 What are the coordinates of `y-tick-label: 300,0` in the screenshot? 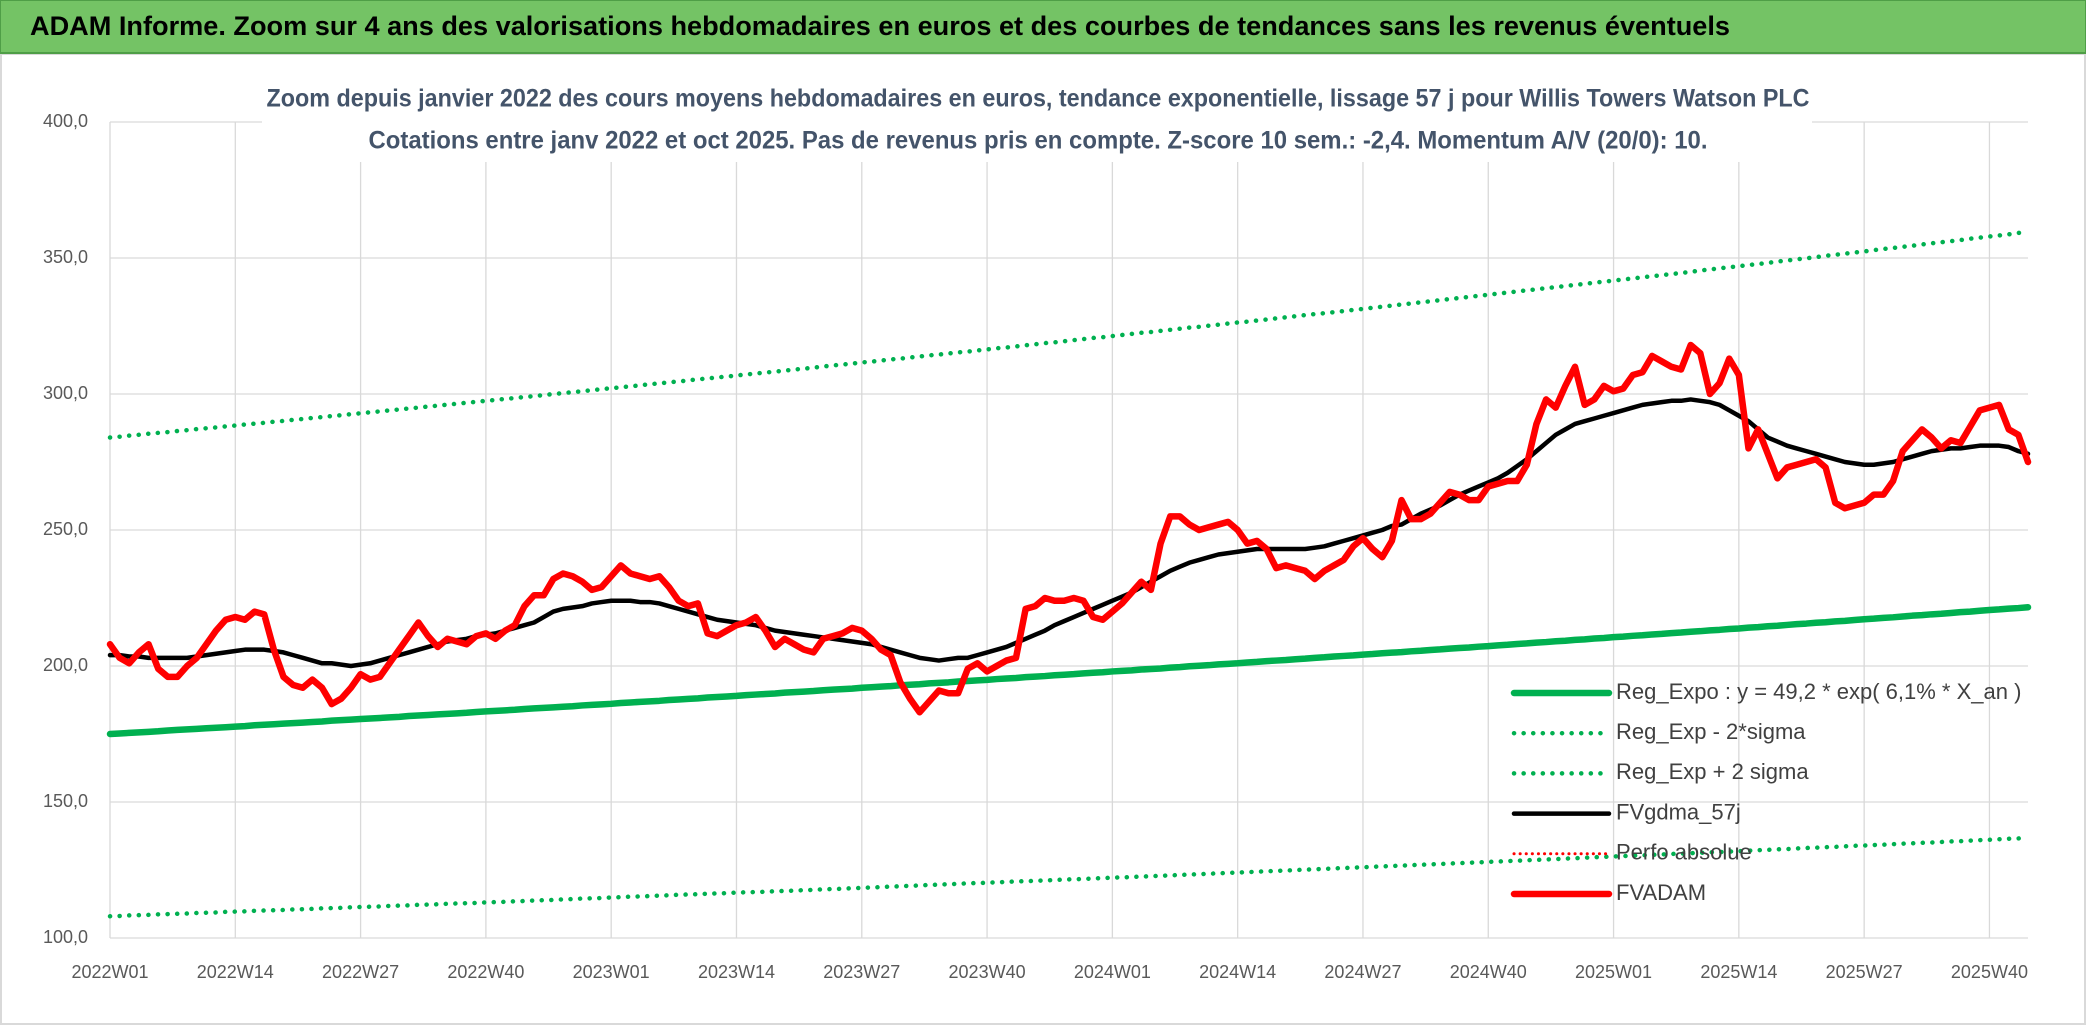 It's located at (65, 393).